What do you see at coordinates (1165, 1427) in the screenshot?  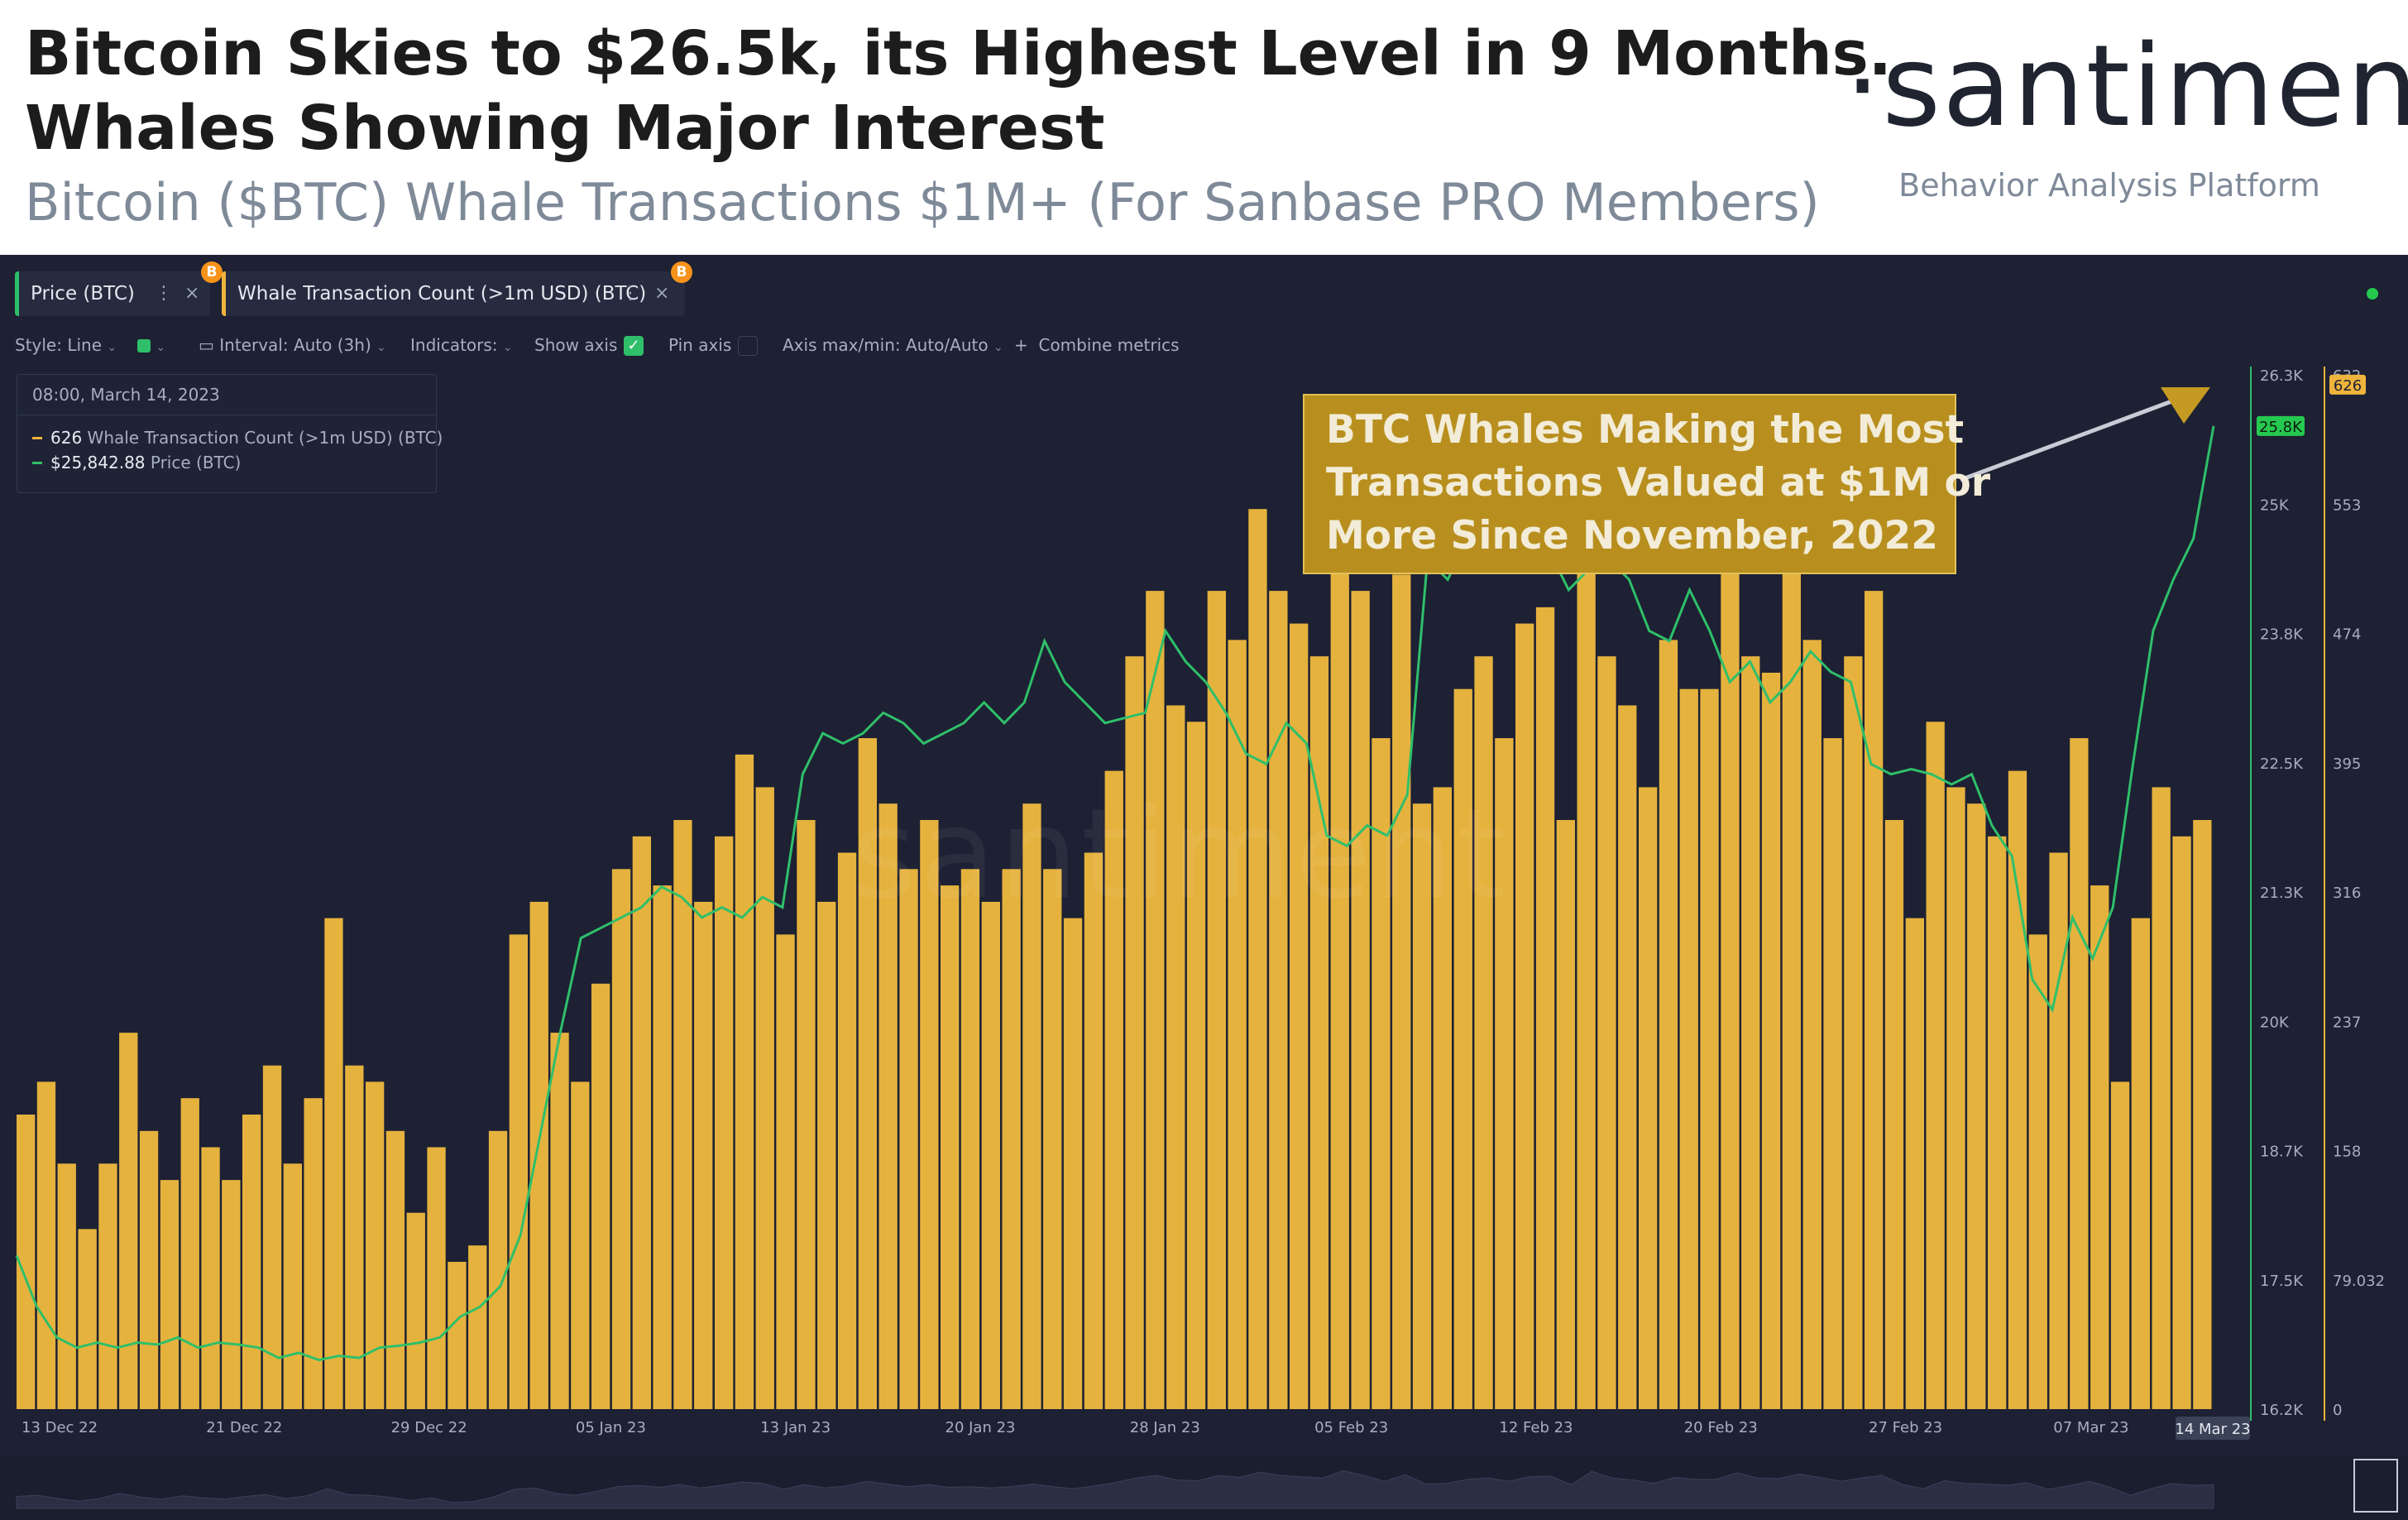 I see `x-axis-tick: 28 Jan 23` at bounding box center [1165, 1427].